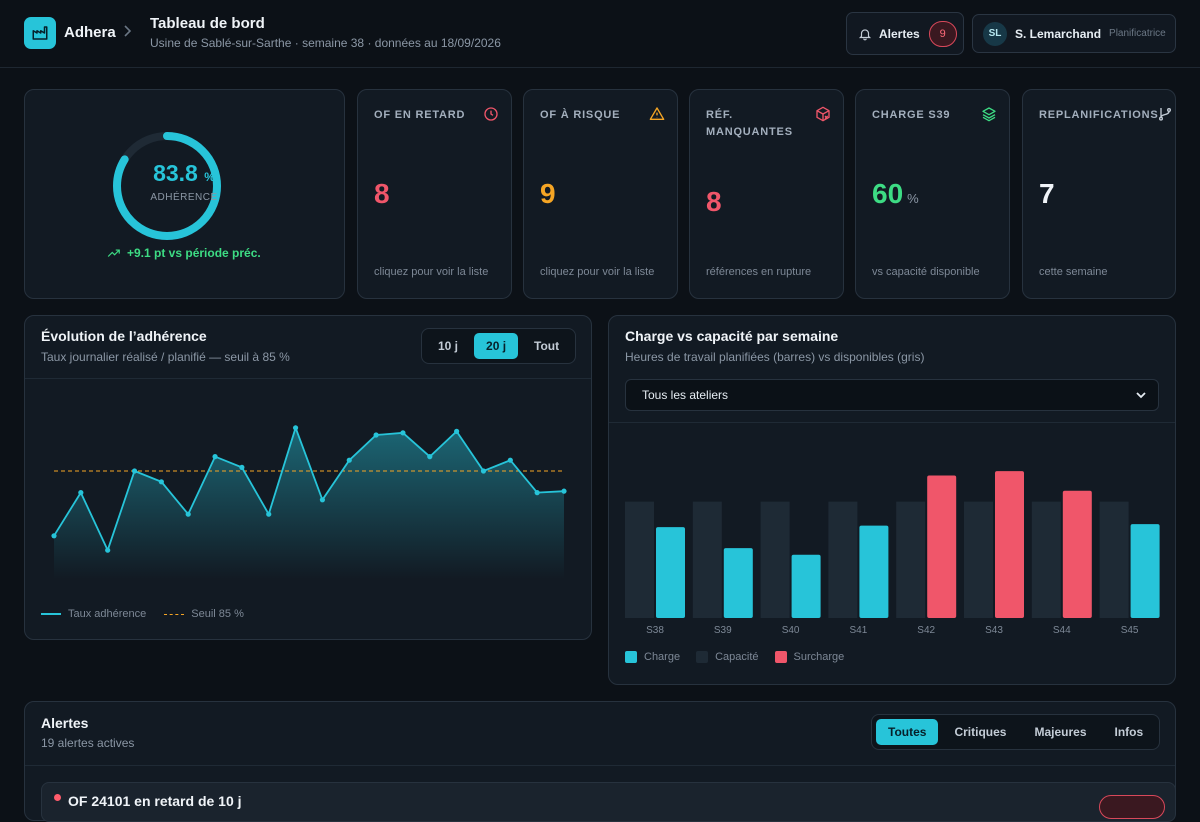 The height and width of the screenshot is (822, 1200). What do you see at coordinates (124, 336) in the screenshot?
I see `panel-title: Évolution de l’adhérence` at bounding box center [124, 336].